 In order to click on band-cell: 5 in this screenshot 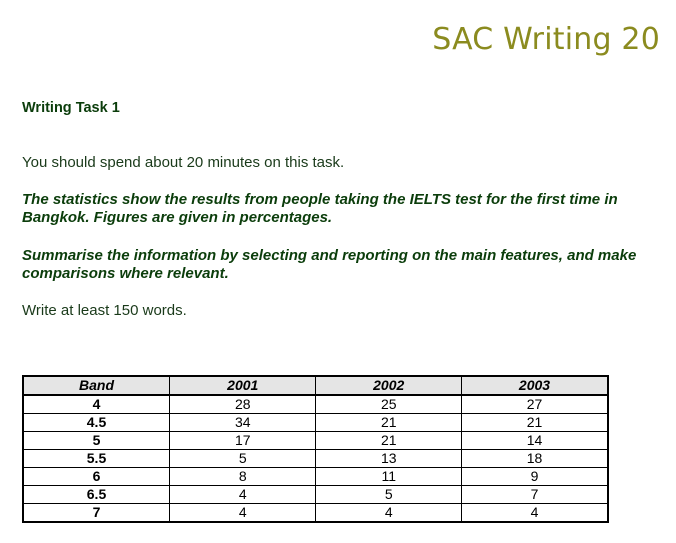, I will do `click(96, 440)`.